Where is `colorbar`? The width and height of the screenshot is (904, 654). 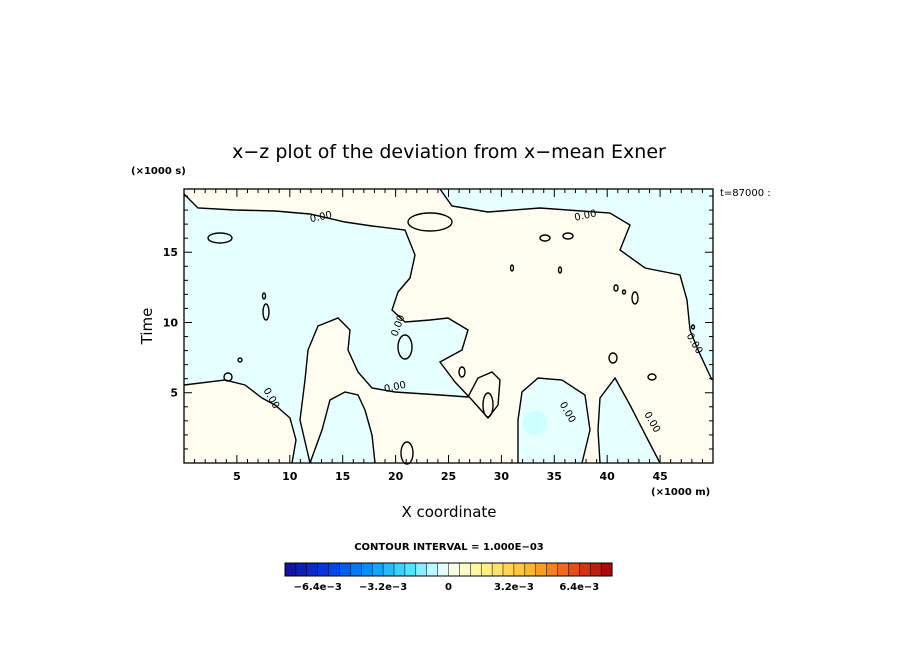
colorbar is located at coordinates (448, 569).